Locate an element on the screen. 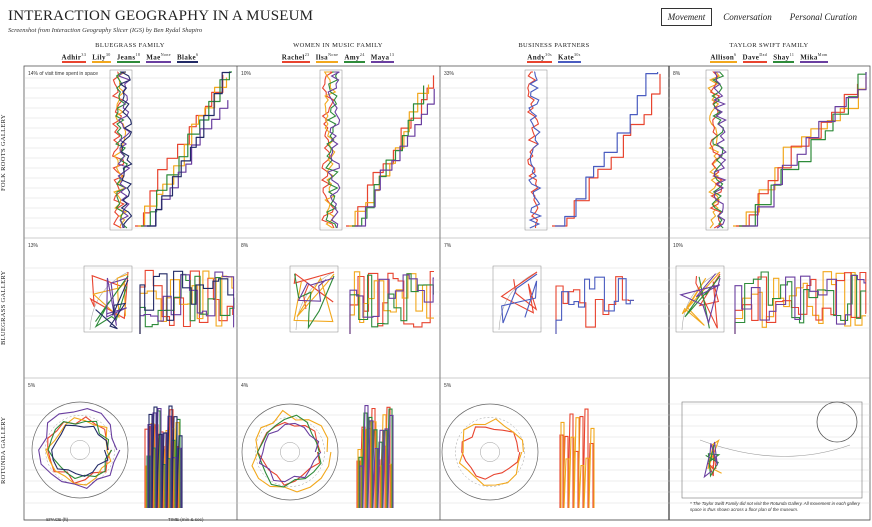 The height and width of the screenshot is (527, 872). gallery-time-percent: 10% is located at coordinates (678, 246).